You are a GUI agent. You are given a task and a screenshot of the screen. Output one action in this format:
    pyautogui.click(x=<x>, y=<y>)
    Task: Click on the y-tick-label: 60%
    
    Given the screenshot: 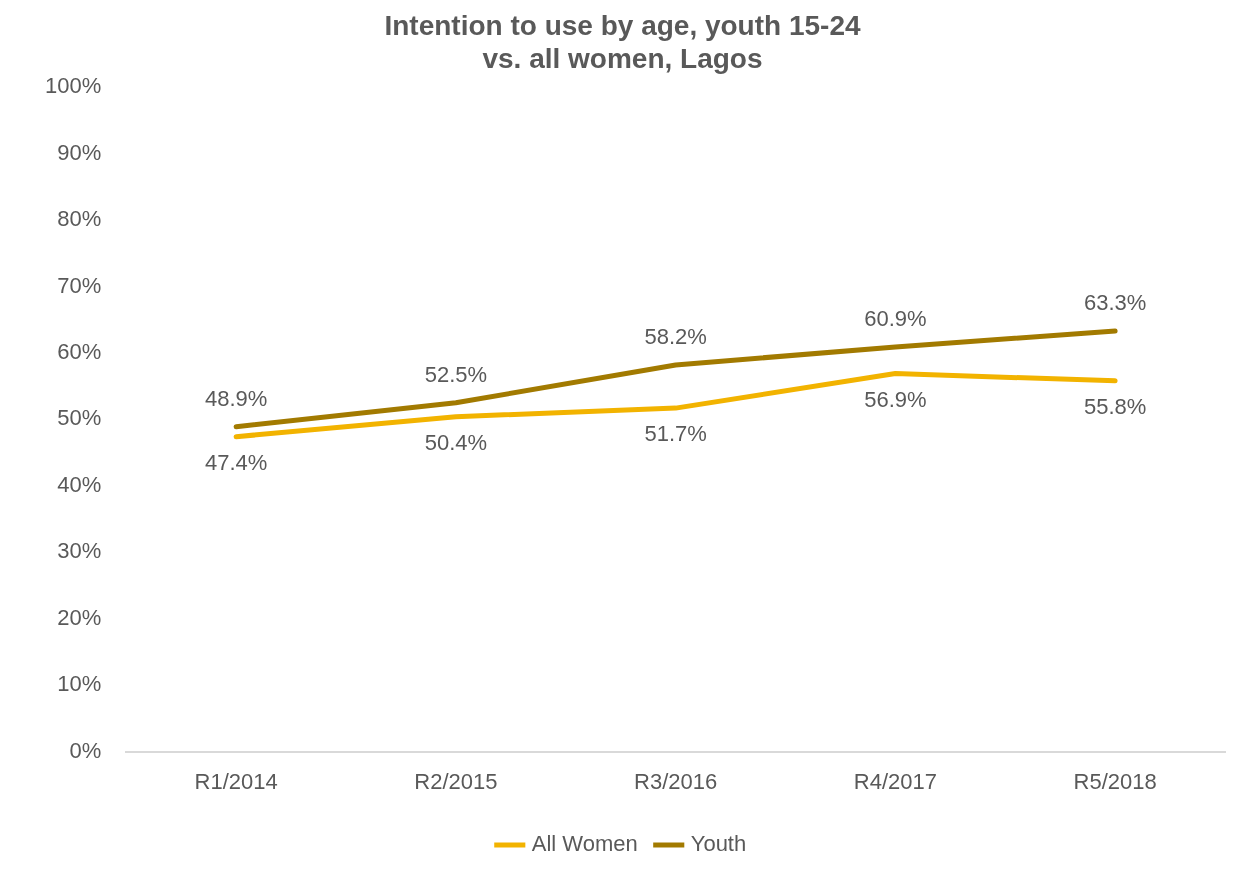 What is the action you would take?
    pyautogui.click(x=79, y=352)
    